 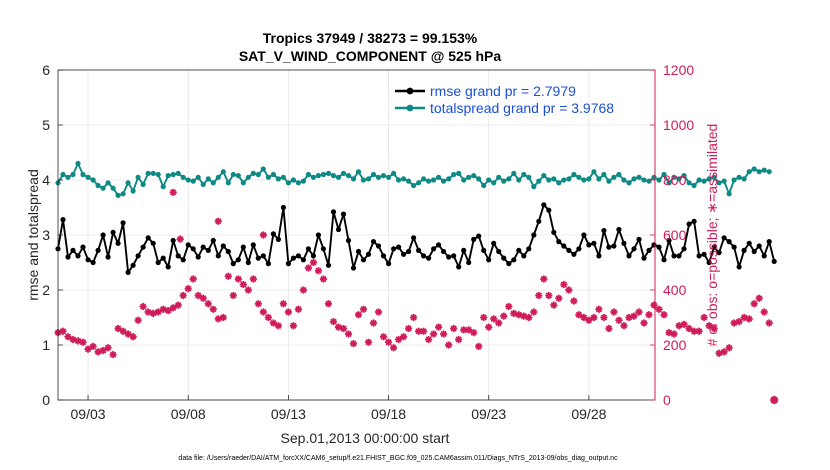 I want to click on y-right-tick-label: 800, so click(x=675, y=180).